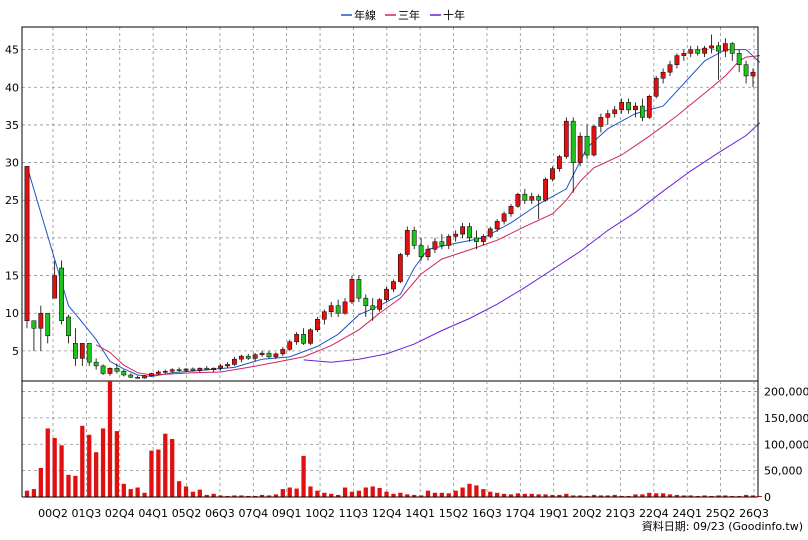  What do you see at coordinates (187, 513) in the screenshot?
I see `x-tick-label: 05Q2` at bounding box center [187, 513].